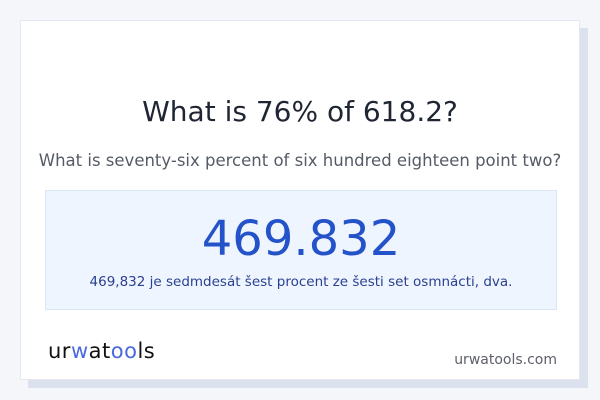  I want to click on site-url: urwatools.com, so click(505, 360).